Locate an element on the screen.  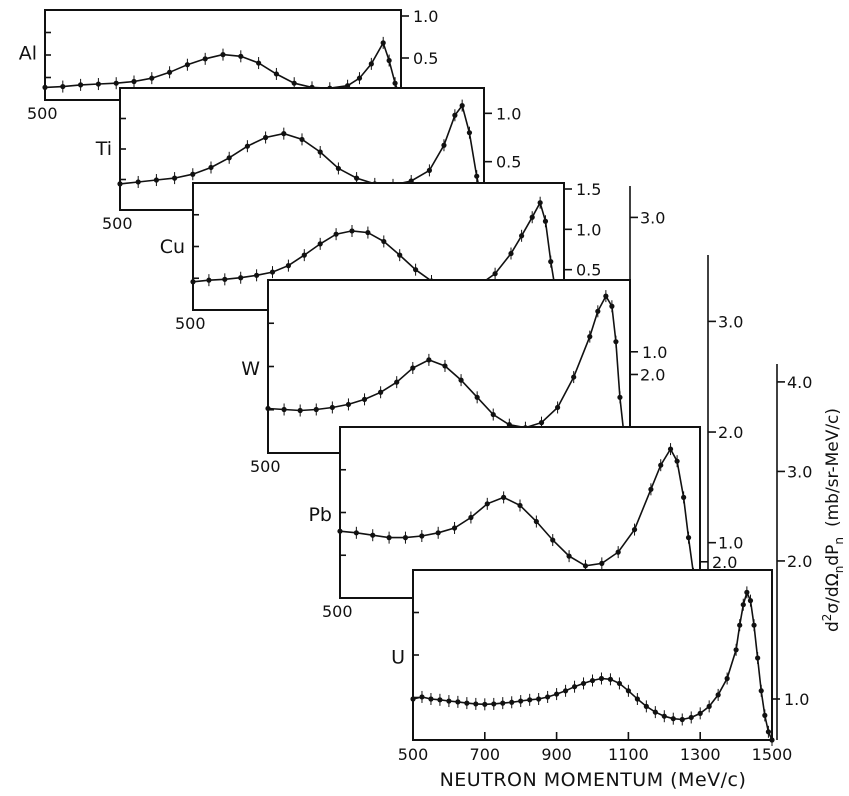
x-axis: 500 700 900 1100 1300 1500 is located at coordinates (595, 748).